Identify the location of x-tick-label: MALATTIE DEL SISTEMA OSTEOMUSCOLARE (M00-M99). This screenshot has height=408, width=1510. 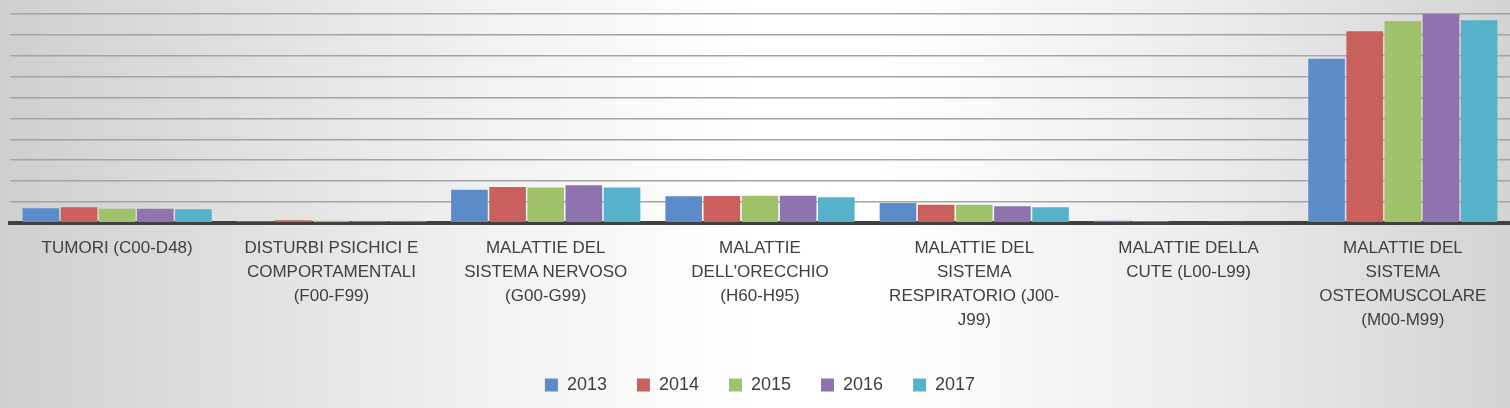
(1403, 283).